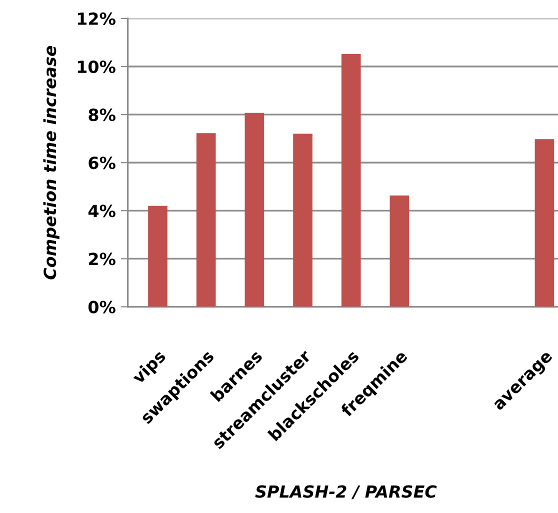  I want to click on y-tick-label: 4%, so click(102, 211).